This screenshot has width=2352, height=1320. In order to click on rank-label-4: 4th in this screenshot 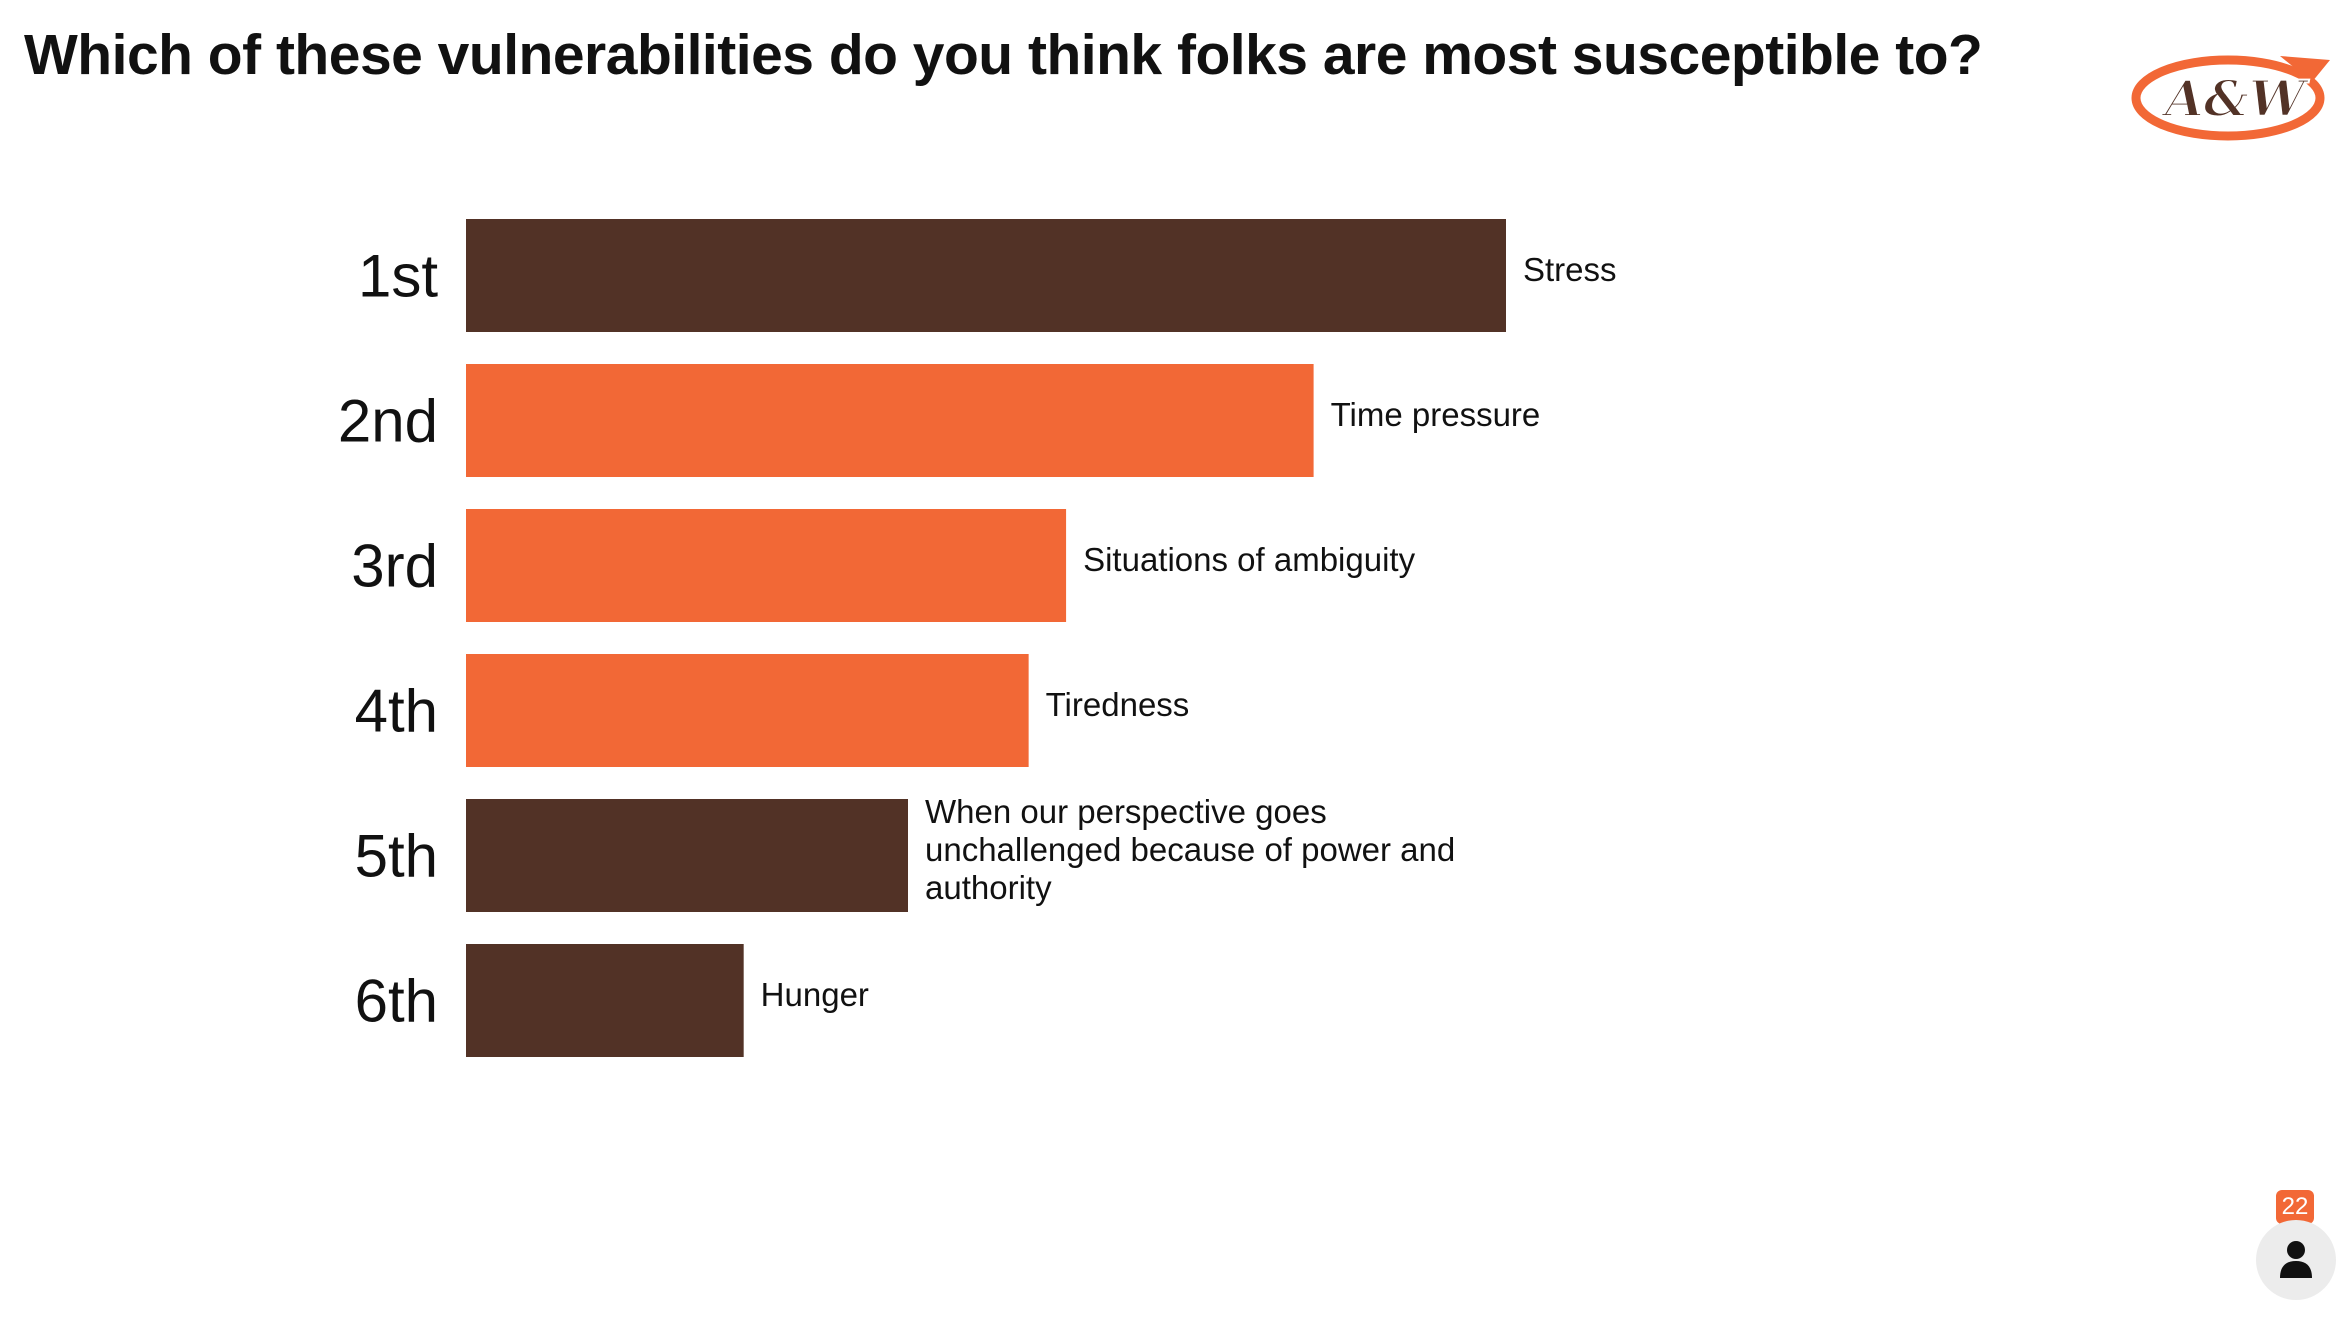, I will do `click(396, 711)`.